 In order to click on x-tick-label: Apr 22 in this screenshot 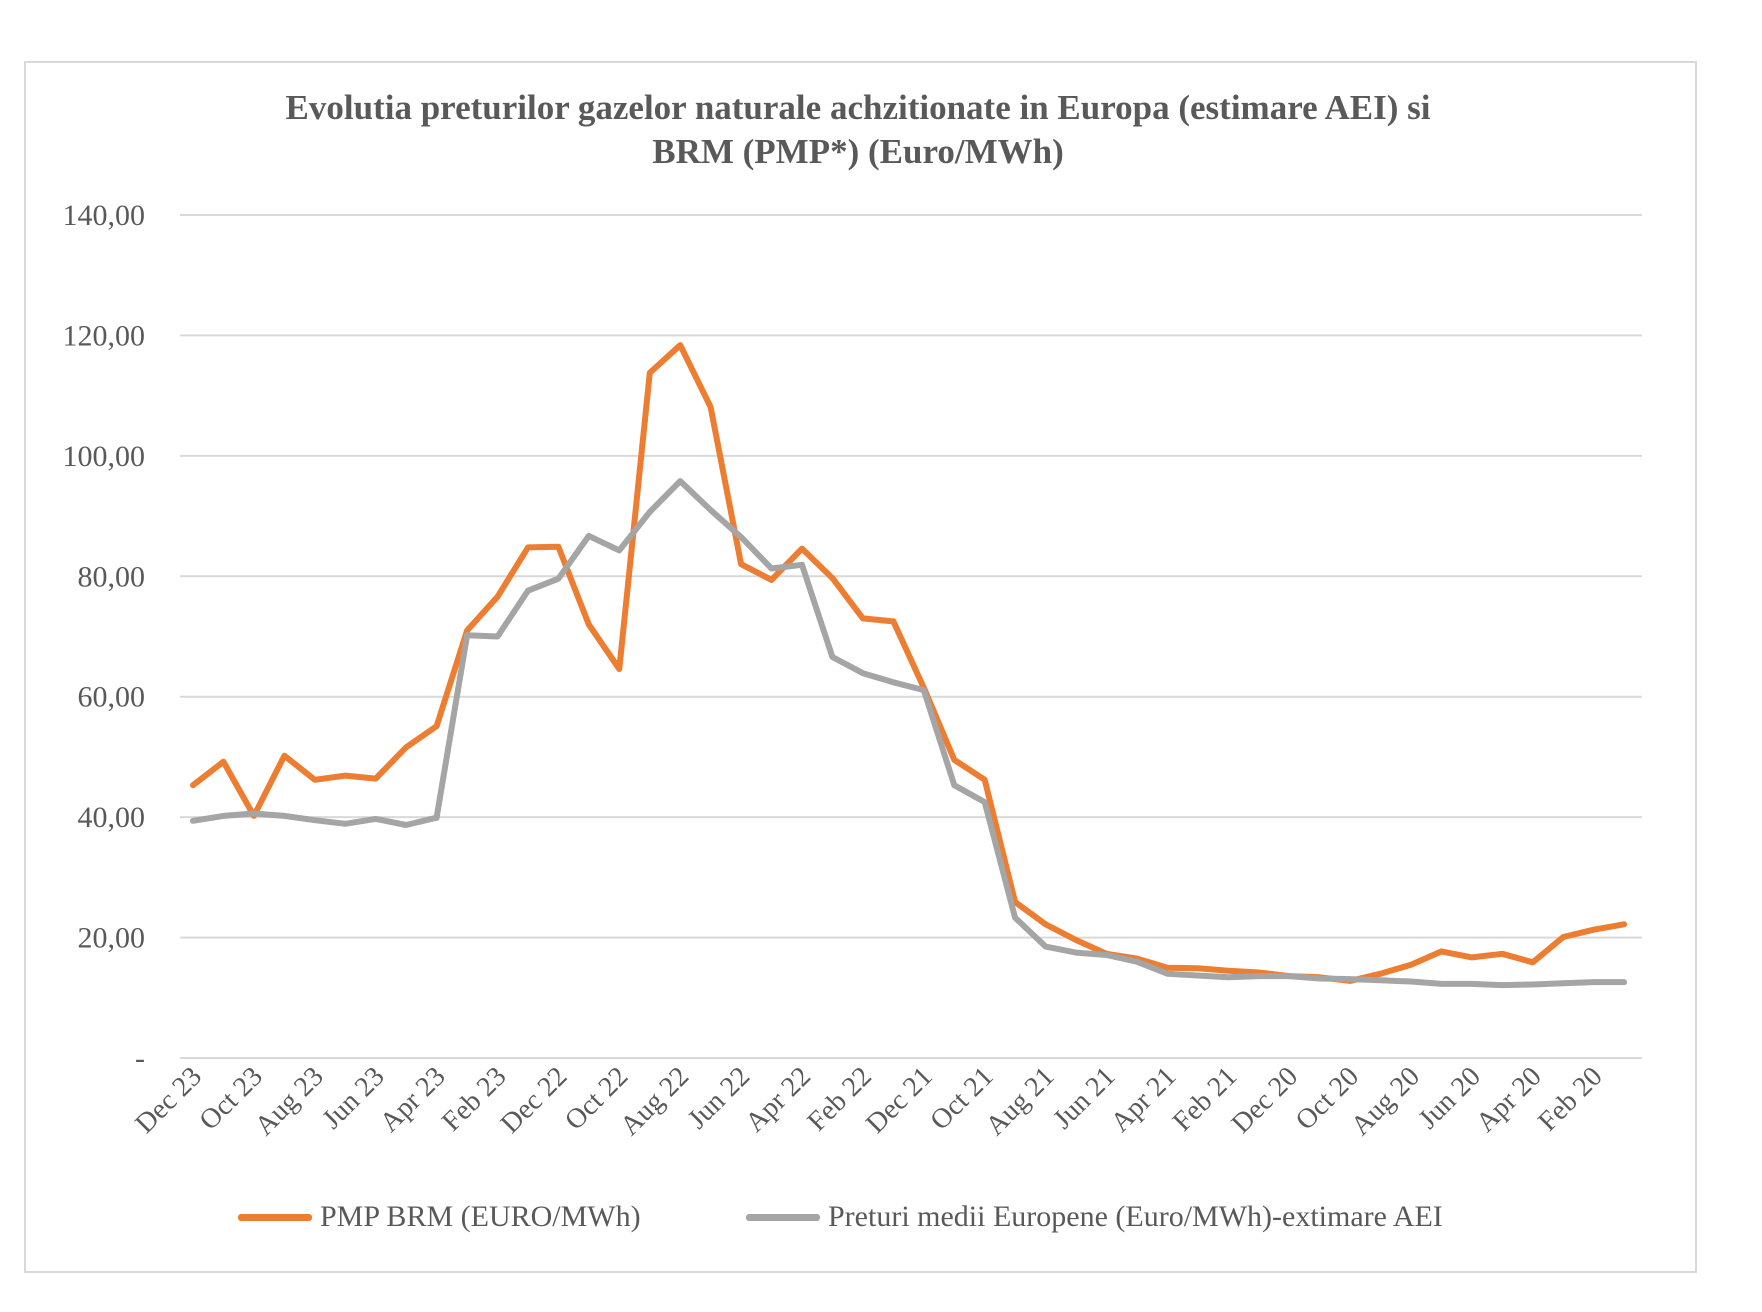, I will do `click(777, 1099)`.